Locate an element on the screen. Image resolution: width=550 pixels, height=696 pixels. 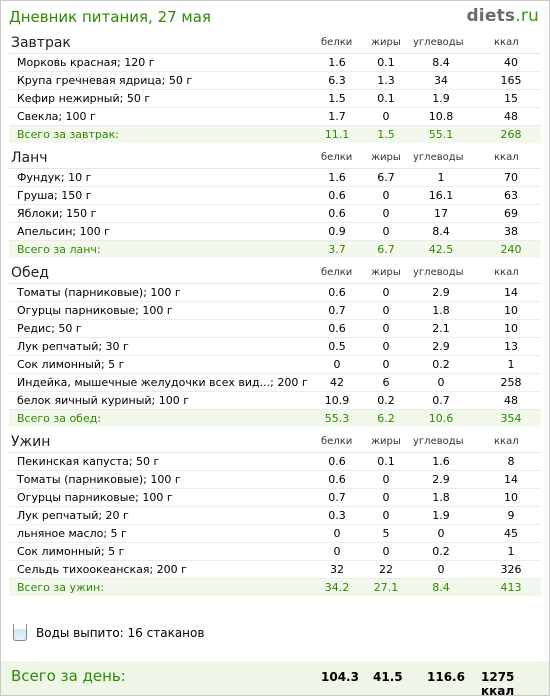
meal-total-label: Всего за ланч: is located at coordinates (59, 249).